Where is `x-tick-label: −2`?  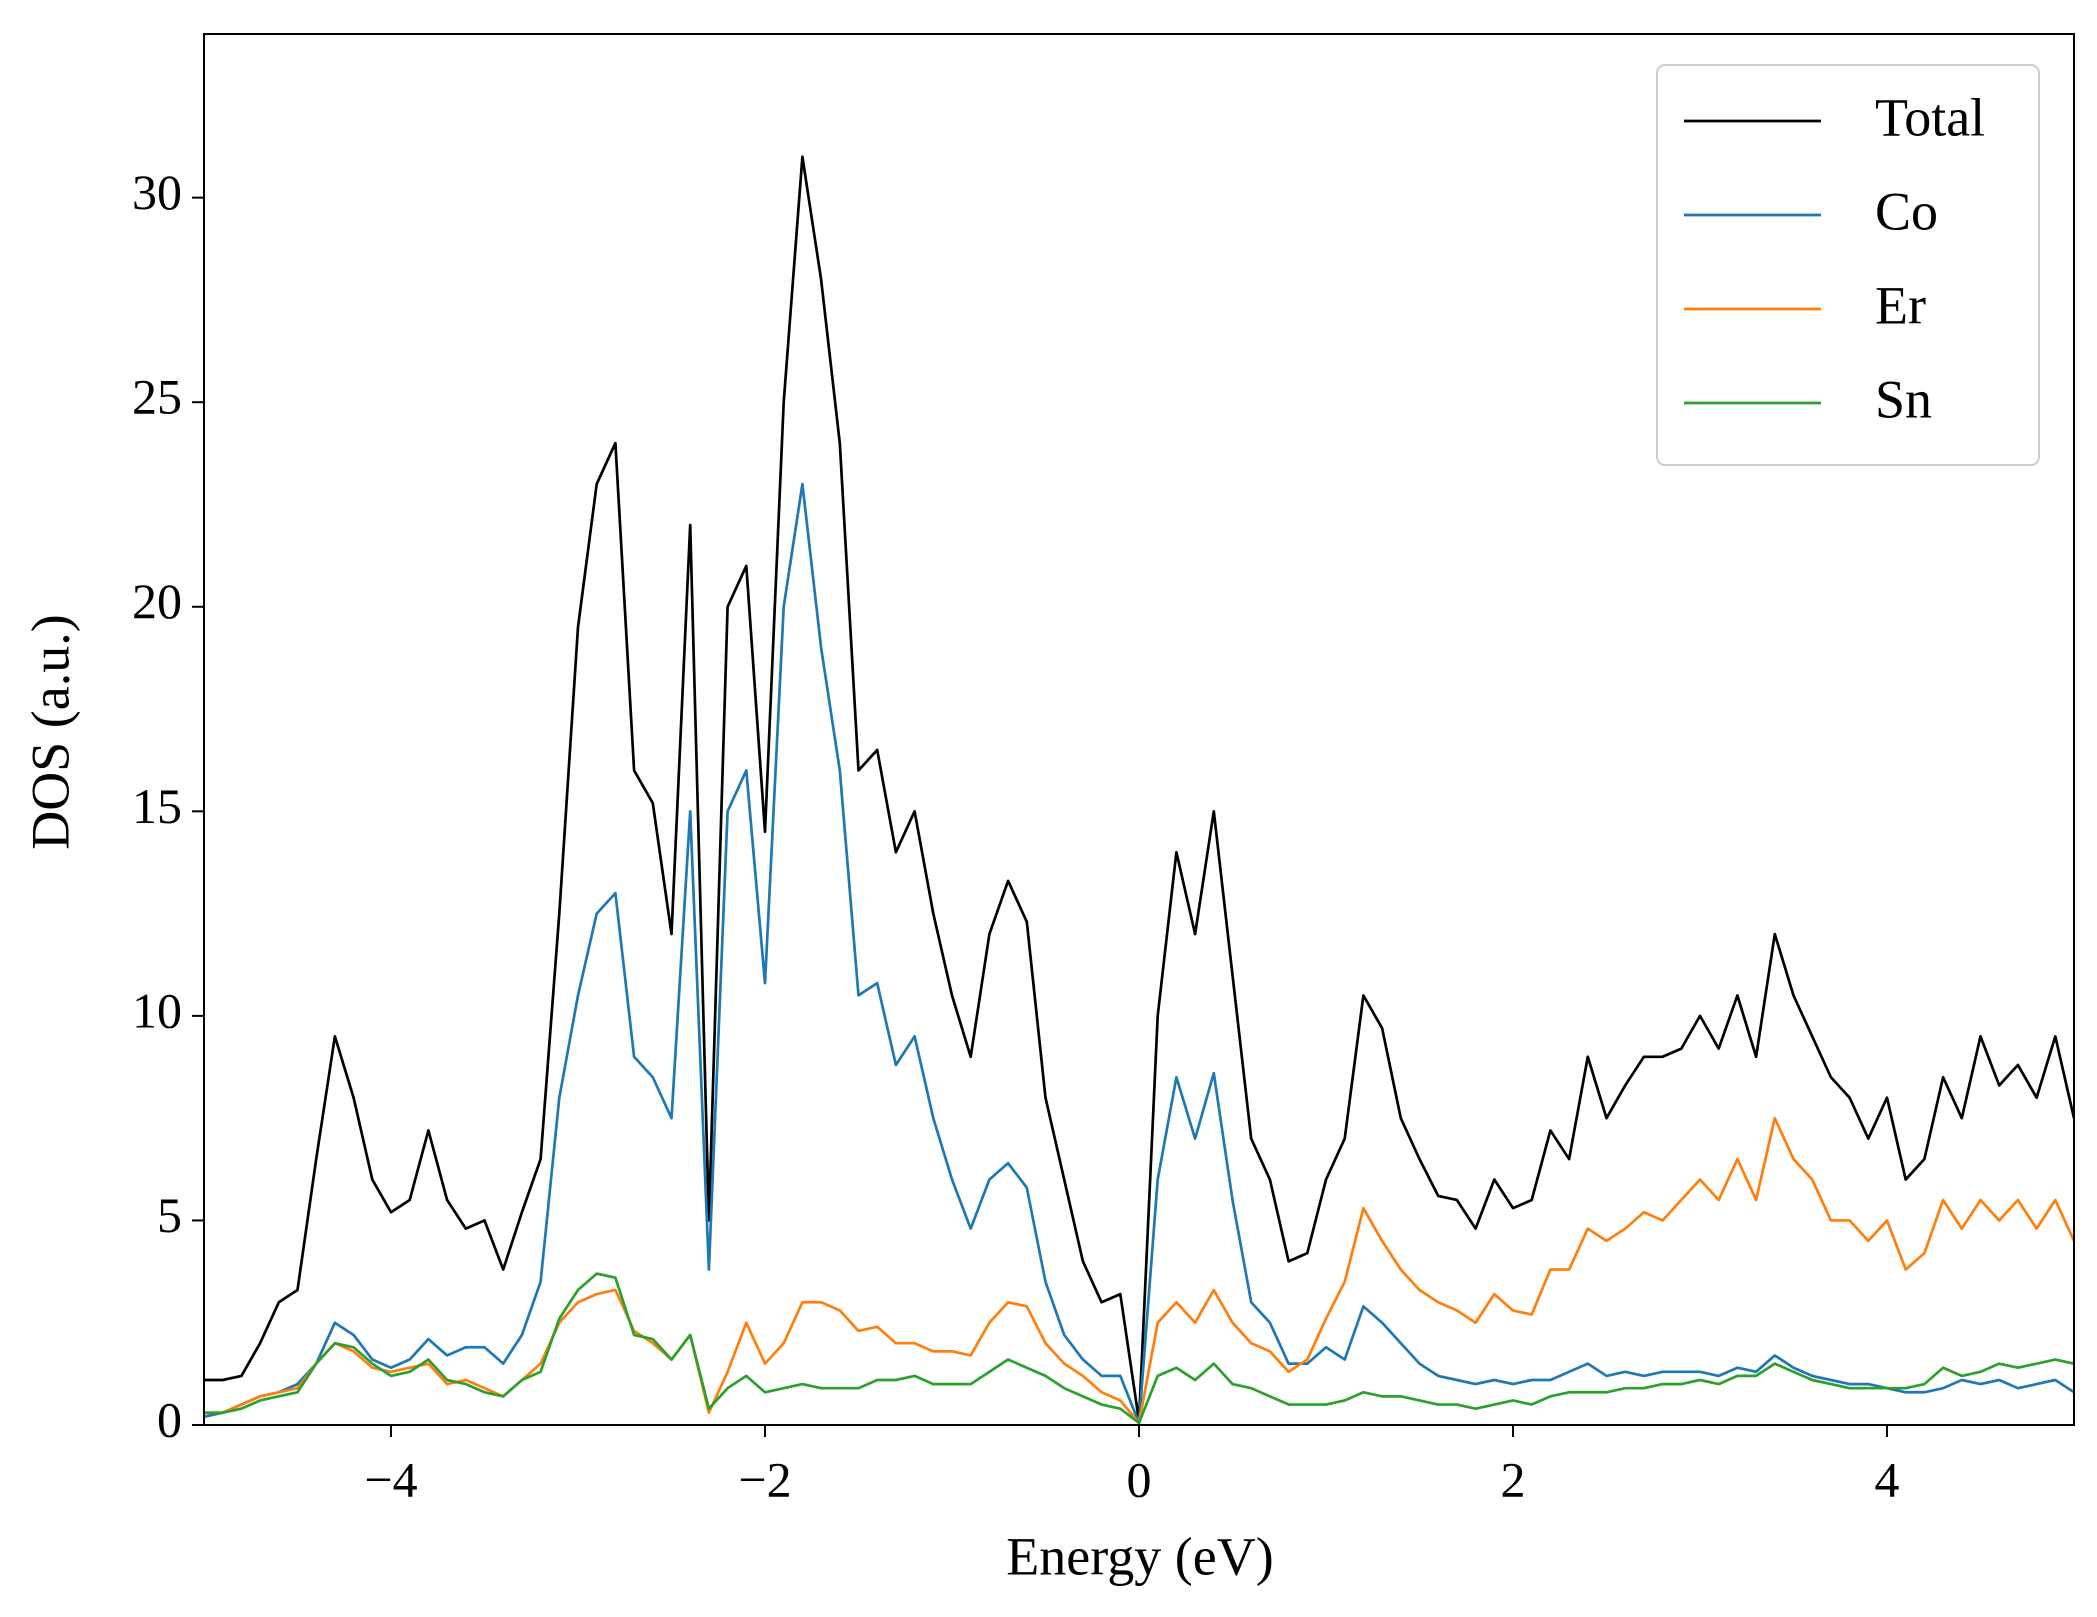 x-tick-label: −2 is located at coordinates (764, 1479).